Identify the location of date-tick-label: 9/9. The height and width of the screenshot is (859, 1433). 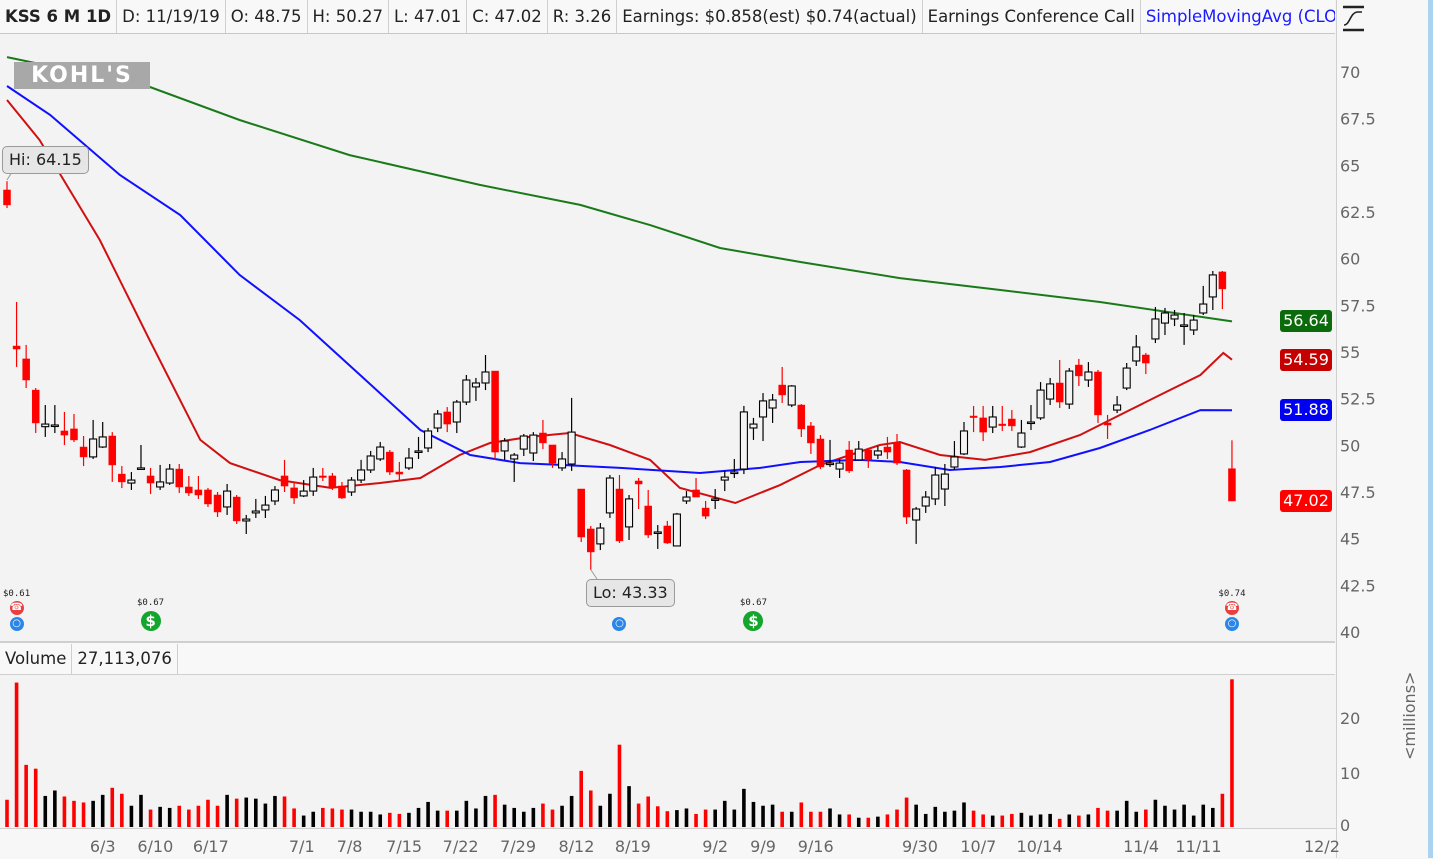
(763, 846).